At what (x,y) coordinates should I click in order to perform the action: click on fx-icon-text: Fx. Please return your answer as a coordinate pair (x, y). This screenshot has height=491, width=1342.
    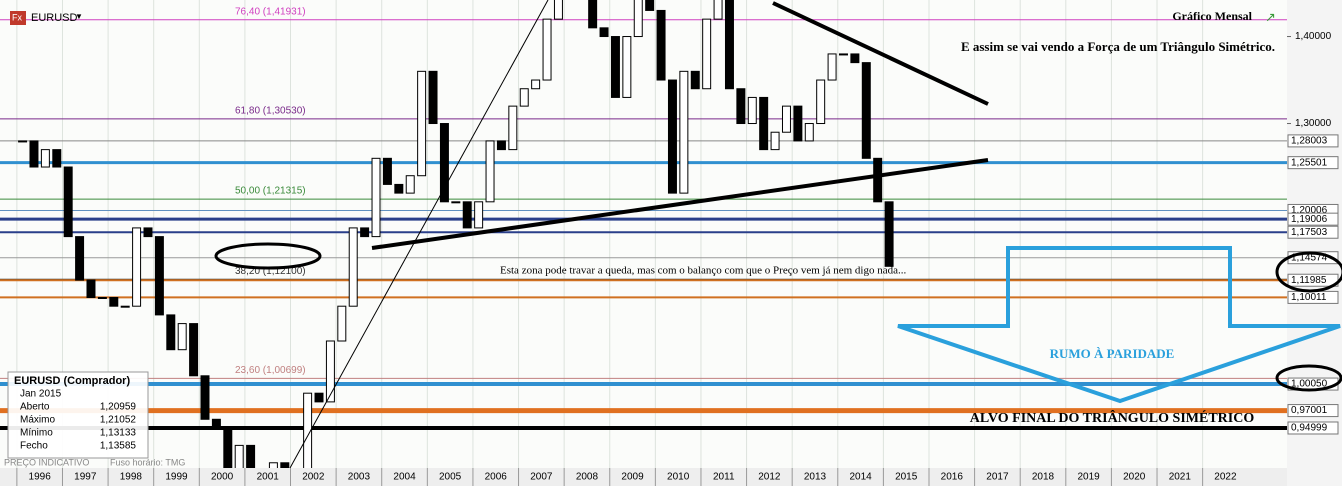
    Looking at the image, I should click on (17, 17).